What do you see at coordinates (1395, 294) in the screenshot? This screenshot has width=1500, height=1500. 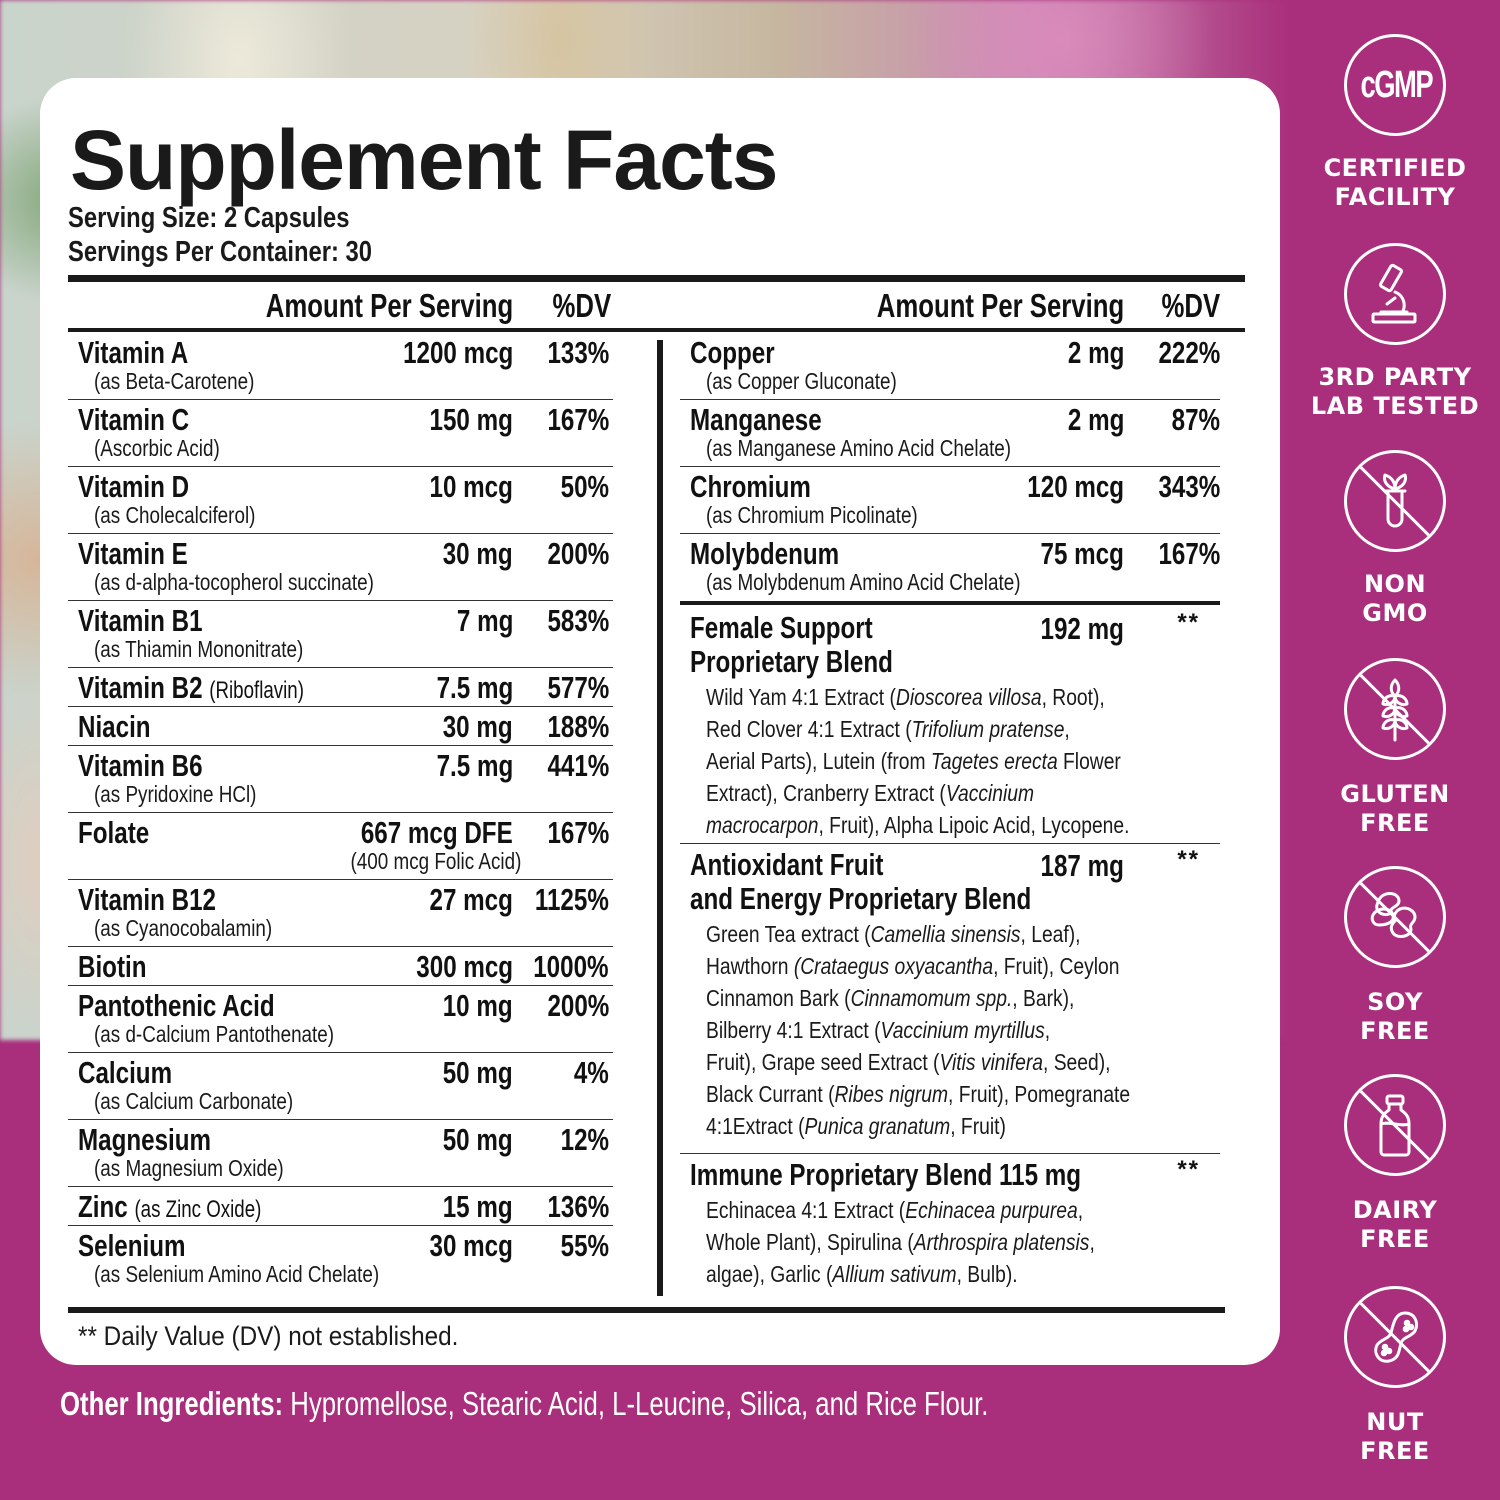 I see `microscope-icon` at bounding box center [1395, 294].